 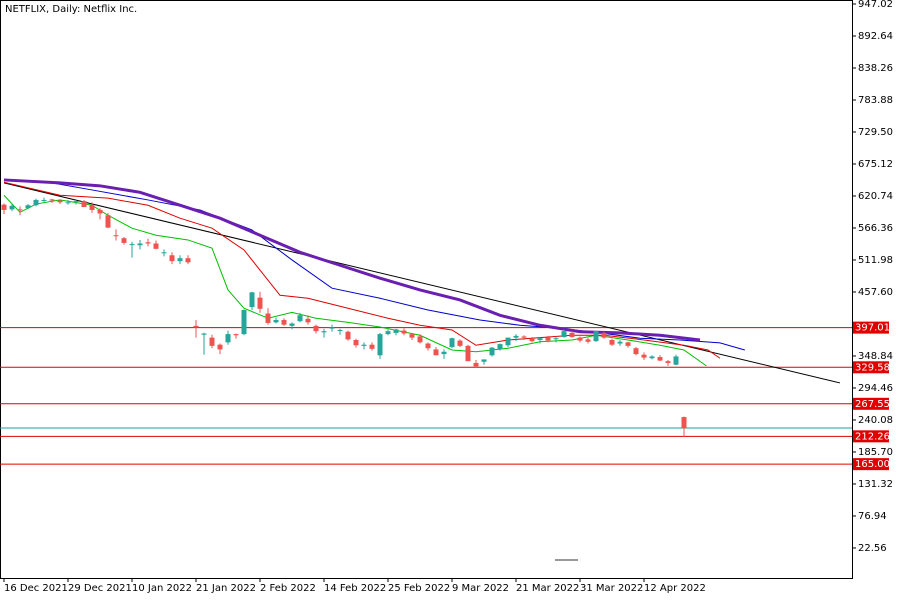 I want to click on y-tick-label: 457.60, so click(x=875, y=292).